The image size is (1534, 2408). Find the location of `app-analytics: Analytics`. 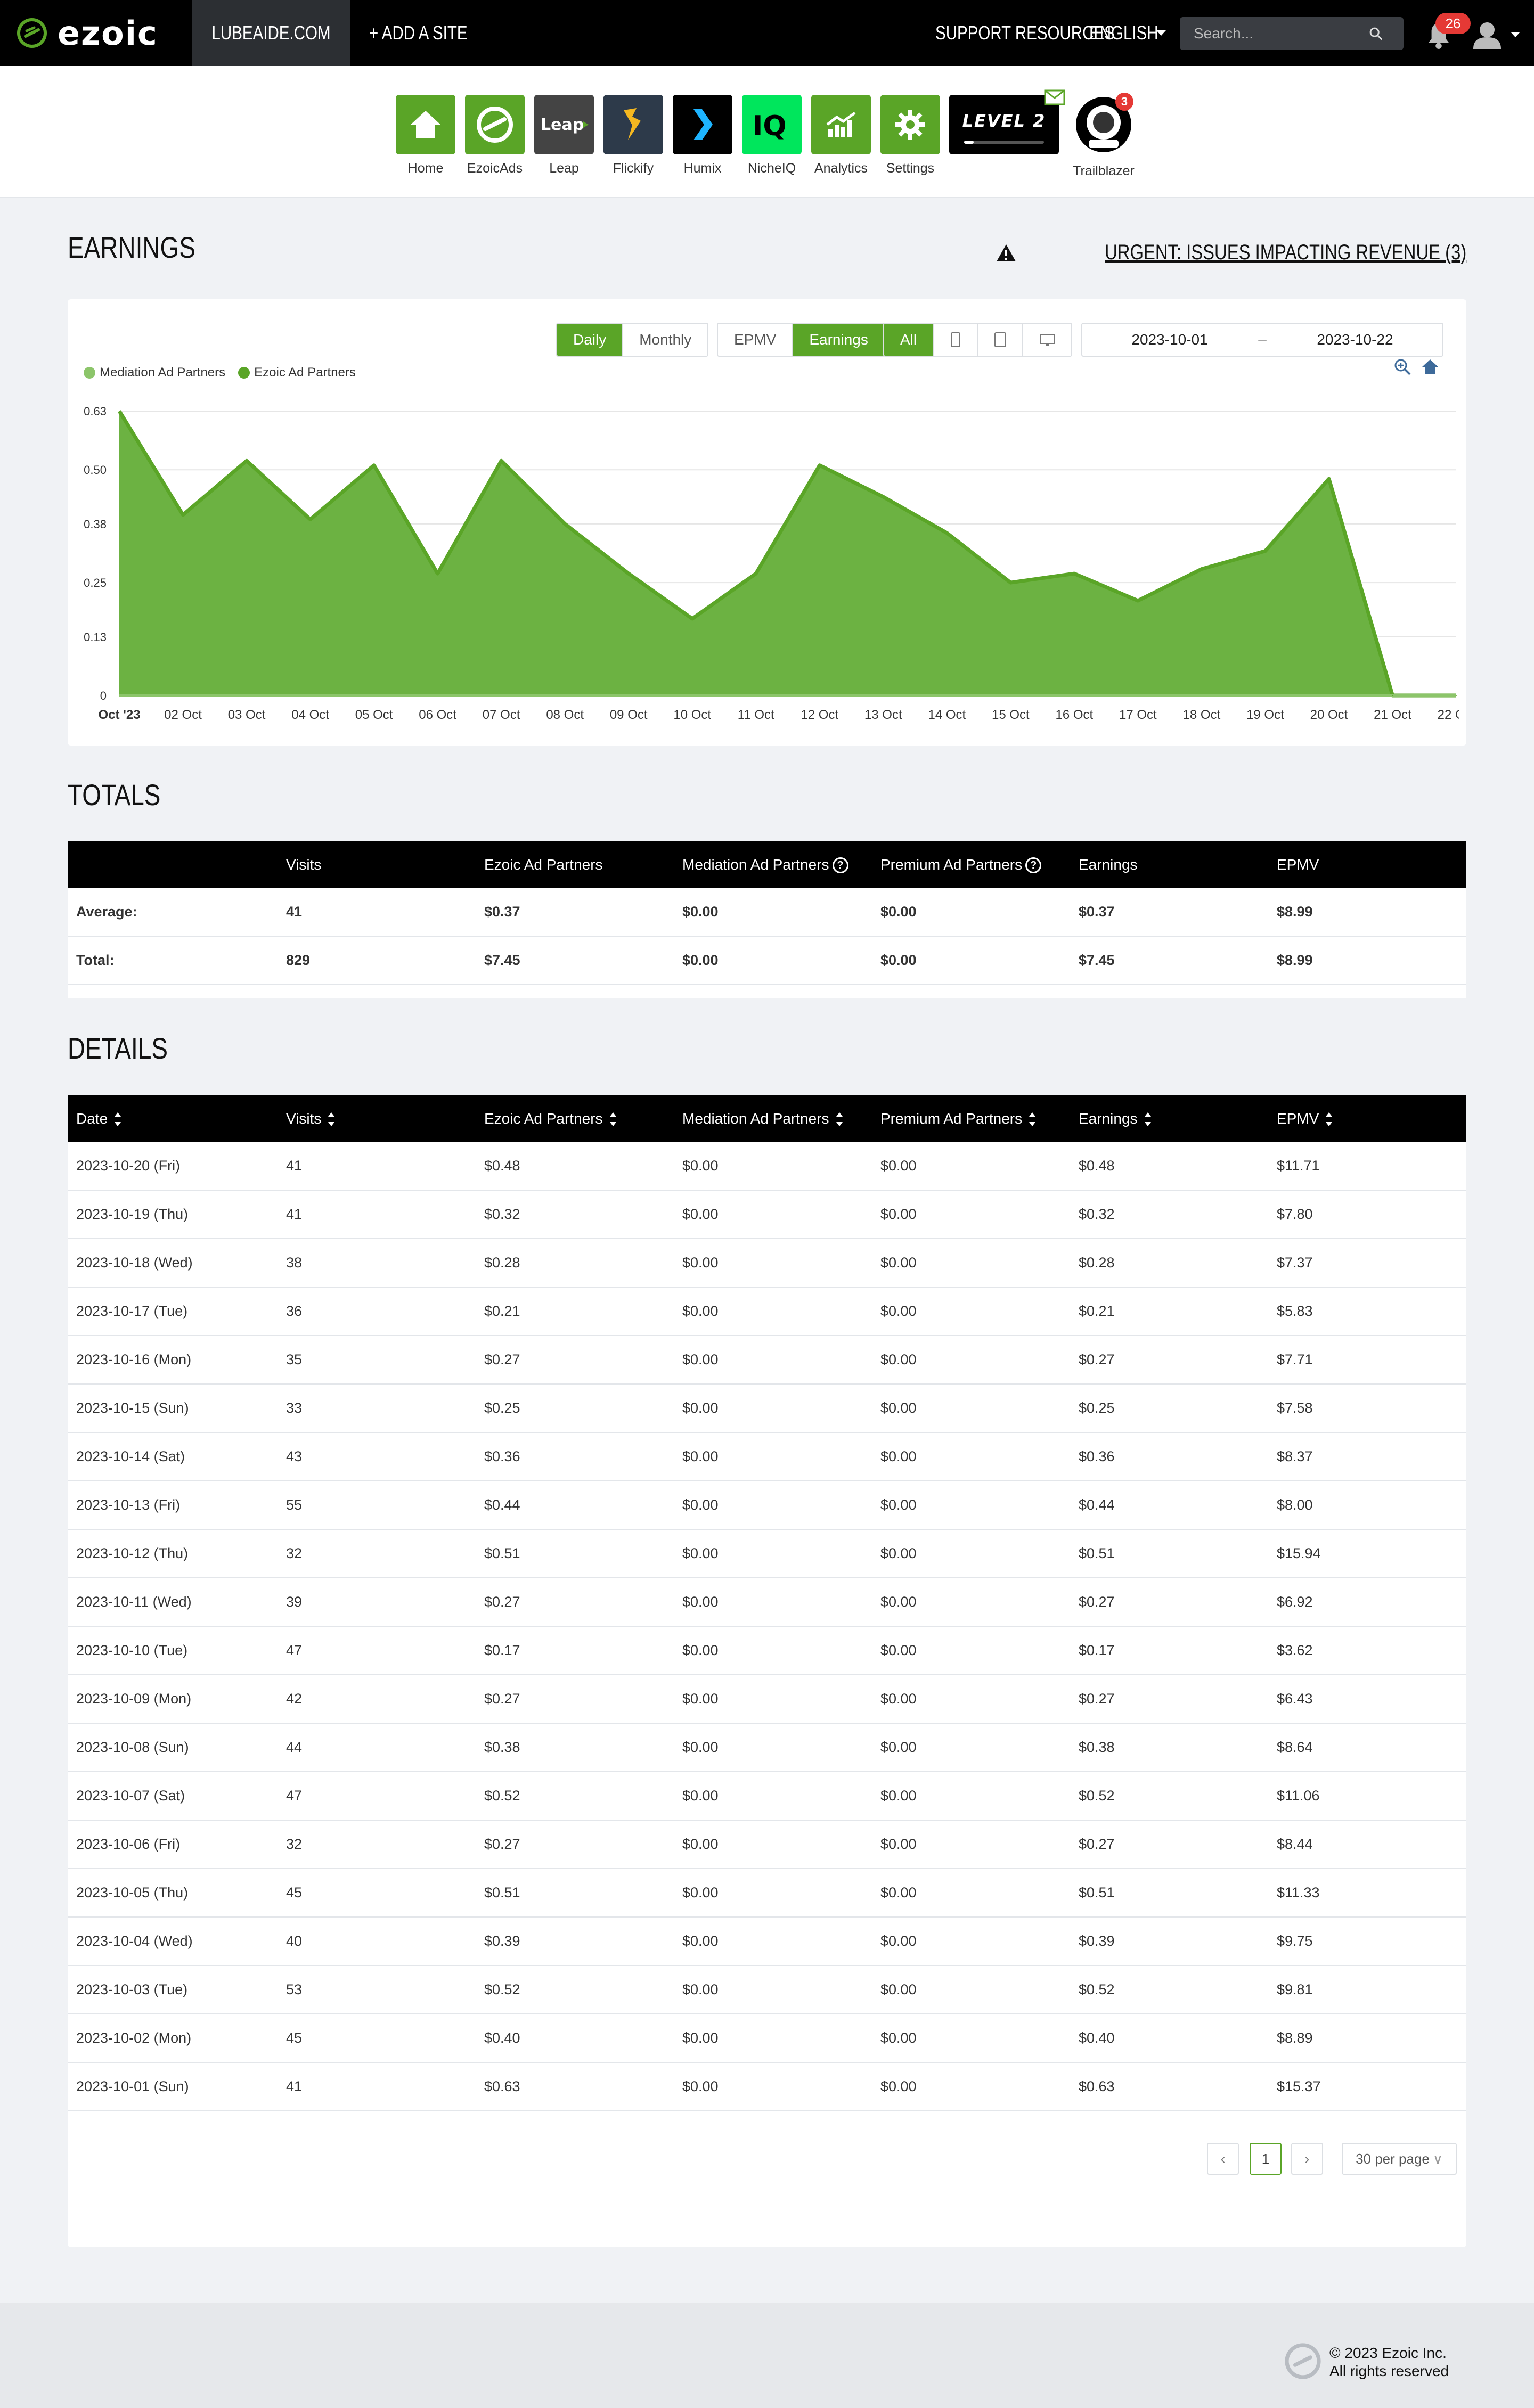

app-analytics: Analytics is located at coordinates (841, 136).